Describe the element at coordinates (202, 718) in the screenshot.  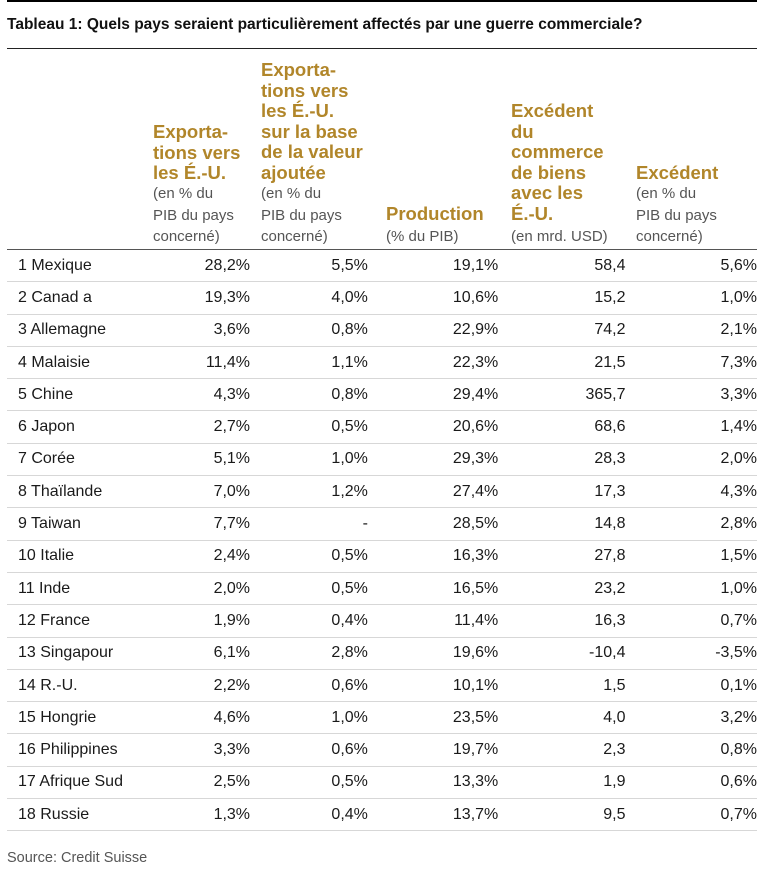
I see `value-cell: 4,6%` at that location.